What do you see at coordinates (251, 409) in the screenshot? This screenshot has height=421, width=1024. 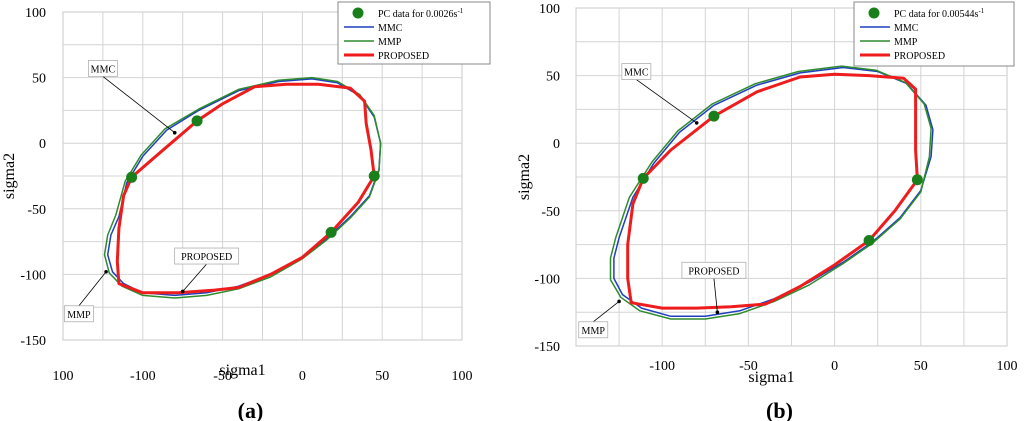 I see `panel-caption: (a)` at bounding box center [251, 409].